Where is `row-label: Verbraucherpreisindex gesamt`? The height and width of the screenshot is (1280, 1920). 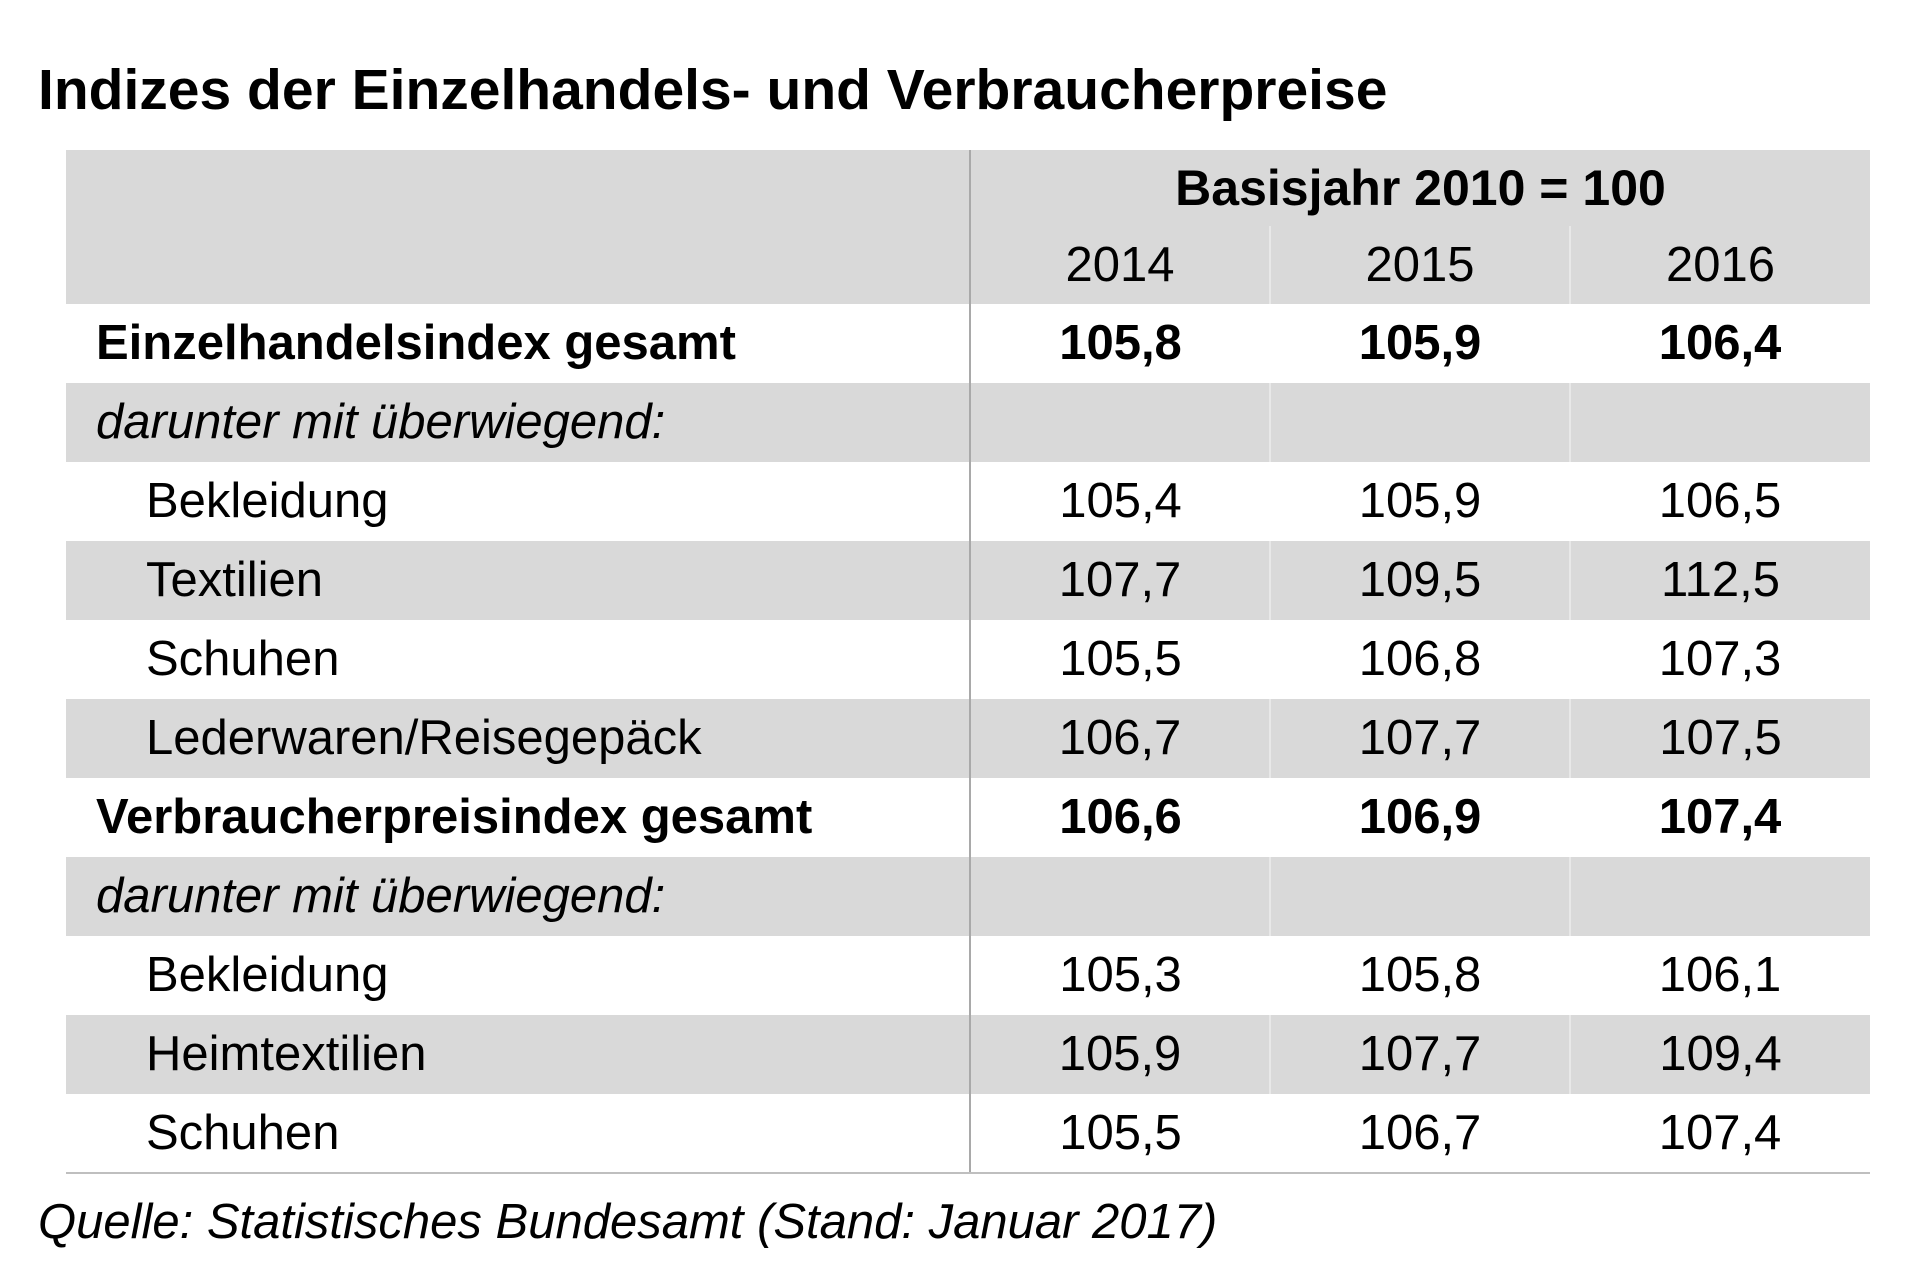
row-label: Verbraucherpreisindex gesamt is located at coordinates (518, 817).